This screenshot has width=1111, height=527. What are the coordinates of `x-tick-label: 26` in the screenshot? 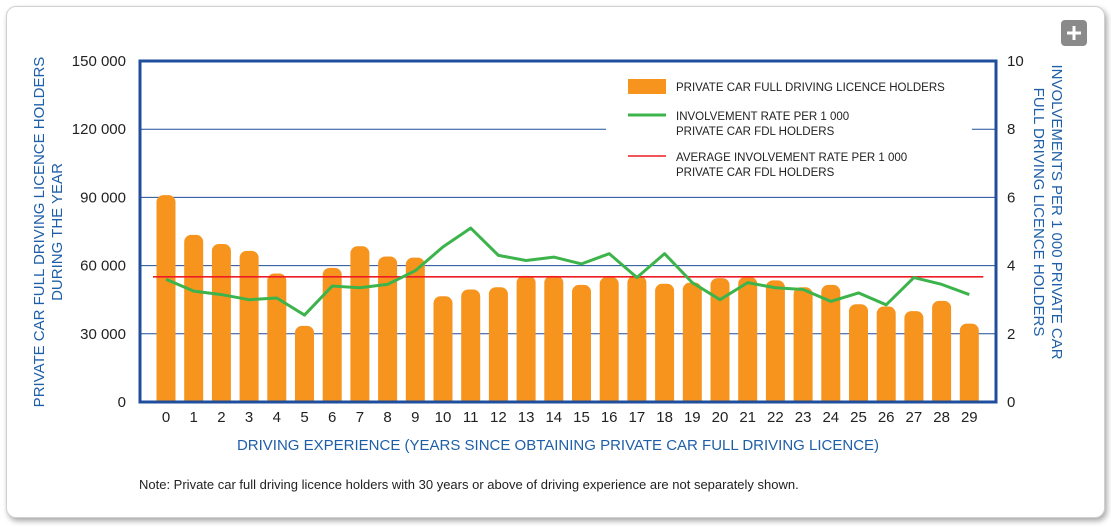 It's located at (886, 417).